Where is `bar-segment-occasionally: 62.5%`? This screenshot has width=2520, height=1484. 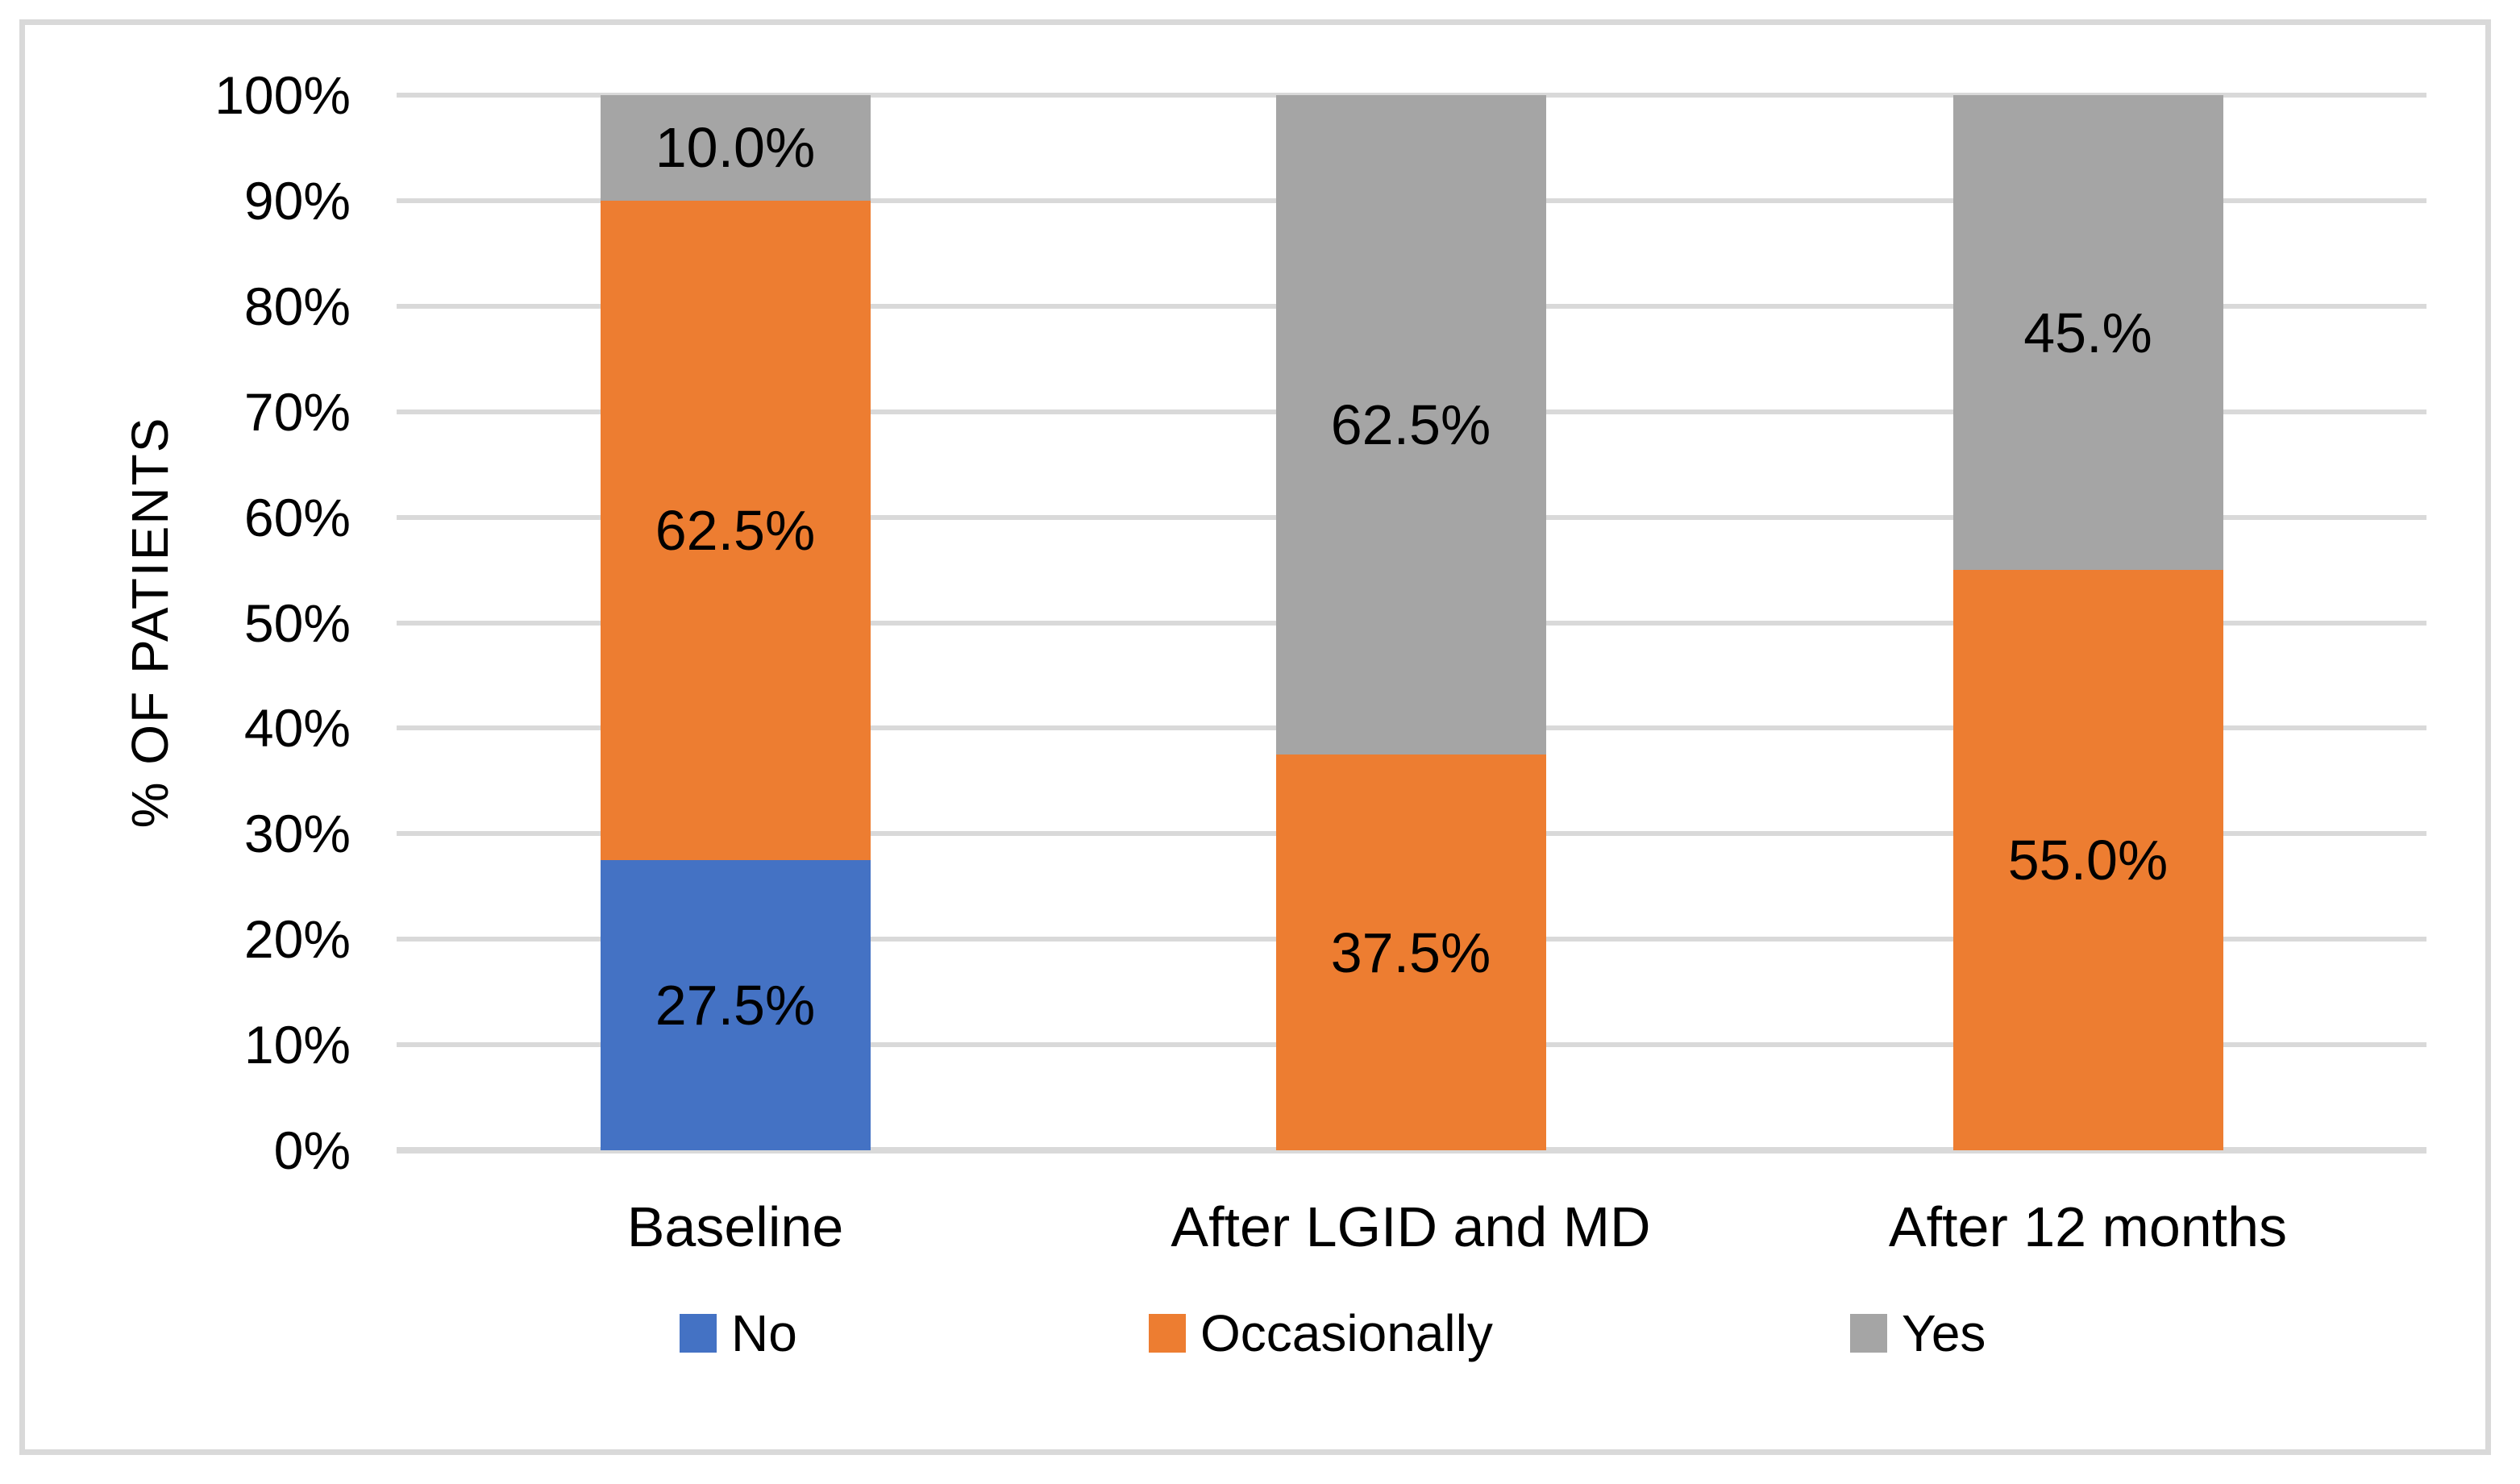 bar-segment-occasionally: 62.5% is located at coordinates (735, 530).